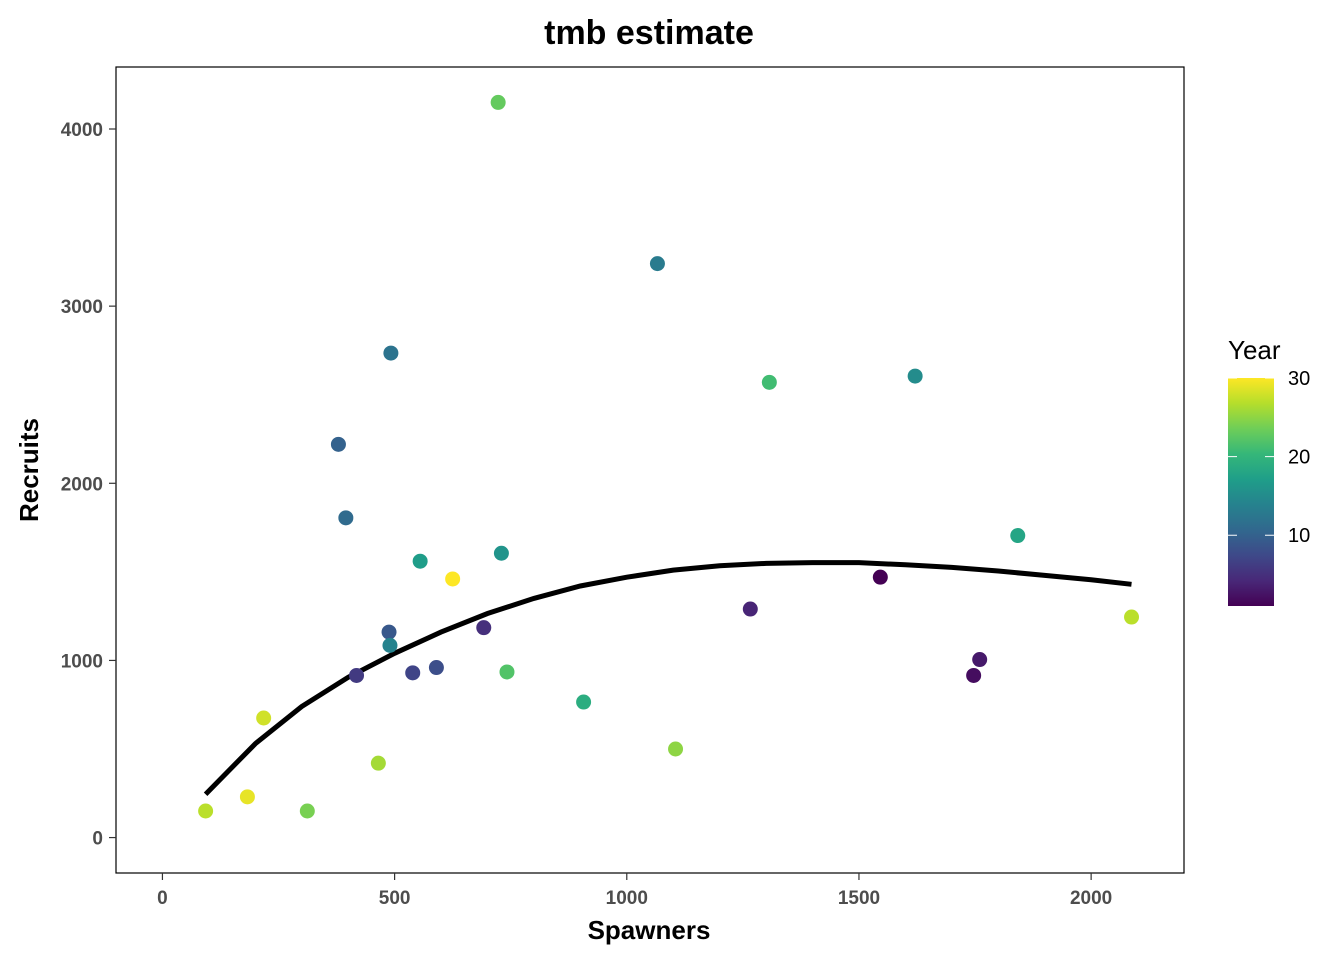  Describe the element at coordinates (649, 930) in the screenshot. I see `x-axis-label: Spawners` at that location.